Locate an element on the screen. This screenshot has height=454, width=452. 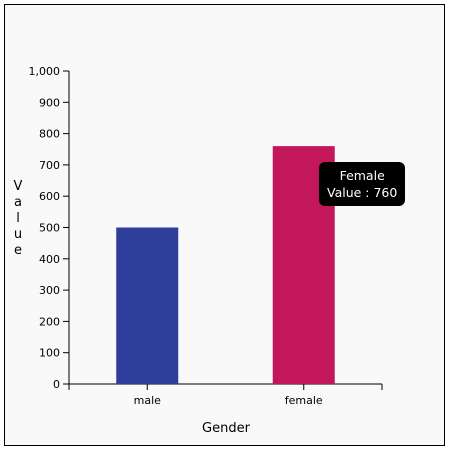
y-tick-label: 300 is located at coordinates (49, 290).